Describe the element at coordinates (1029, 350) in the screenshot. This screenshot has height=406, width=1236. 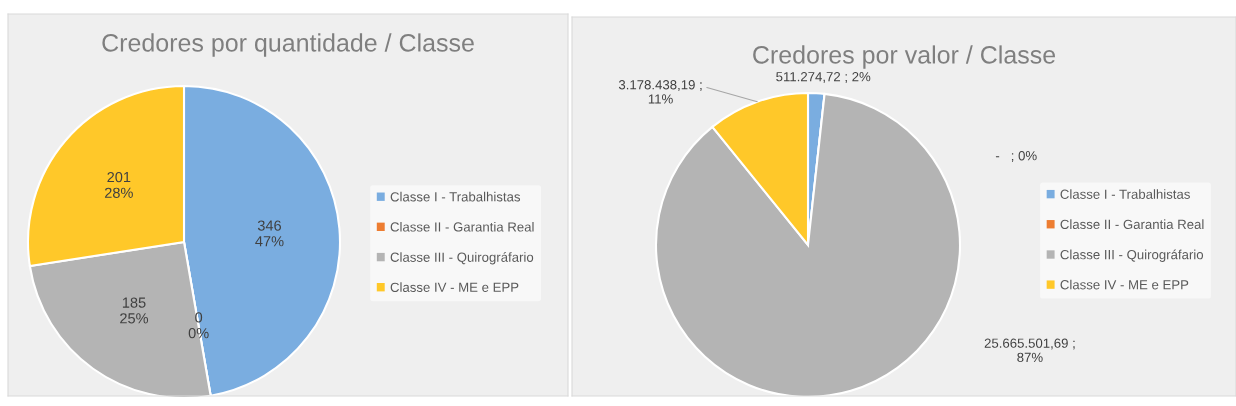
I see `data-label: 25.665.501,69 ; 87%` at that location.